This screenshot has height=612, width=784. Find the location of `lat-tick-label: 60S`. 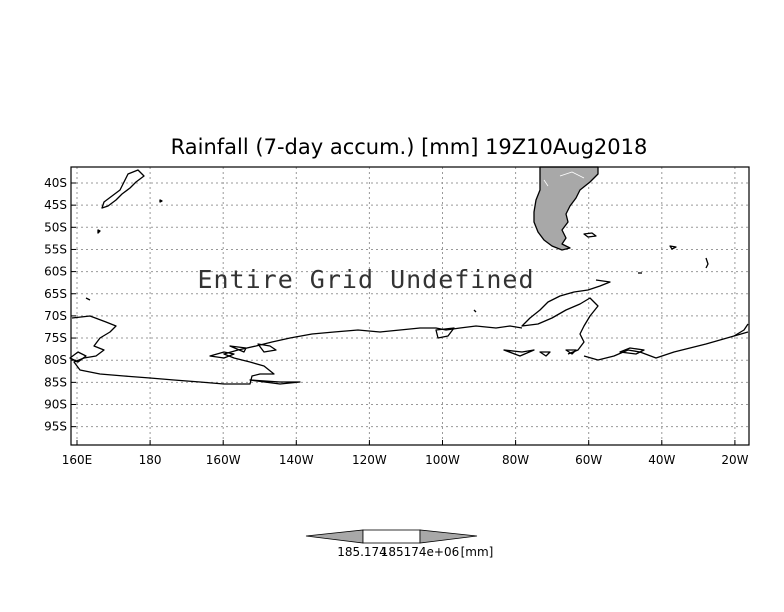

lat-tick-label: 60S is located at coordinates (55, 272).